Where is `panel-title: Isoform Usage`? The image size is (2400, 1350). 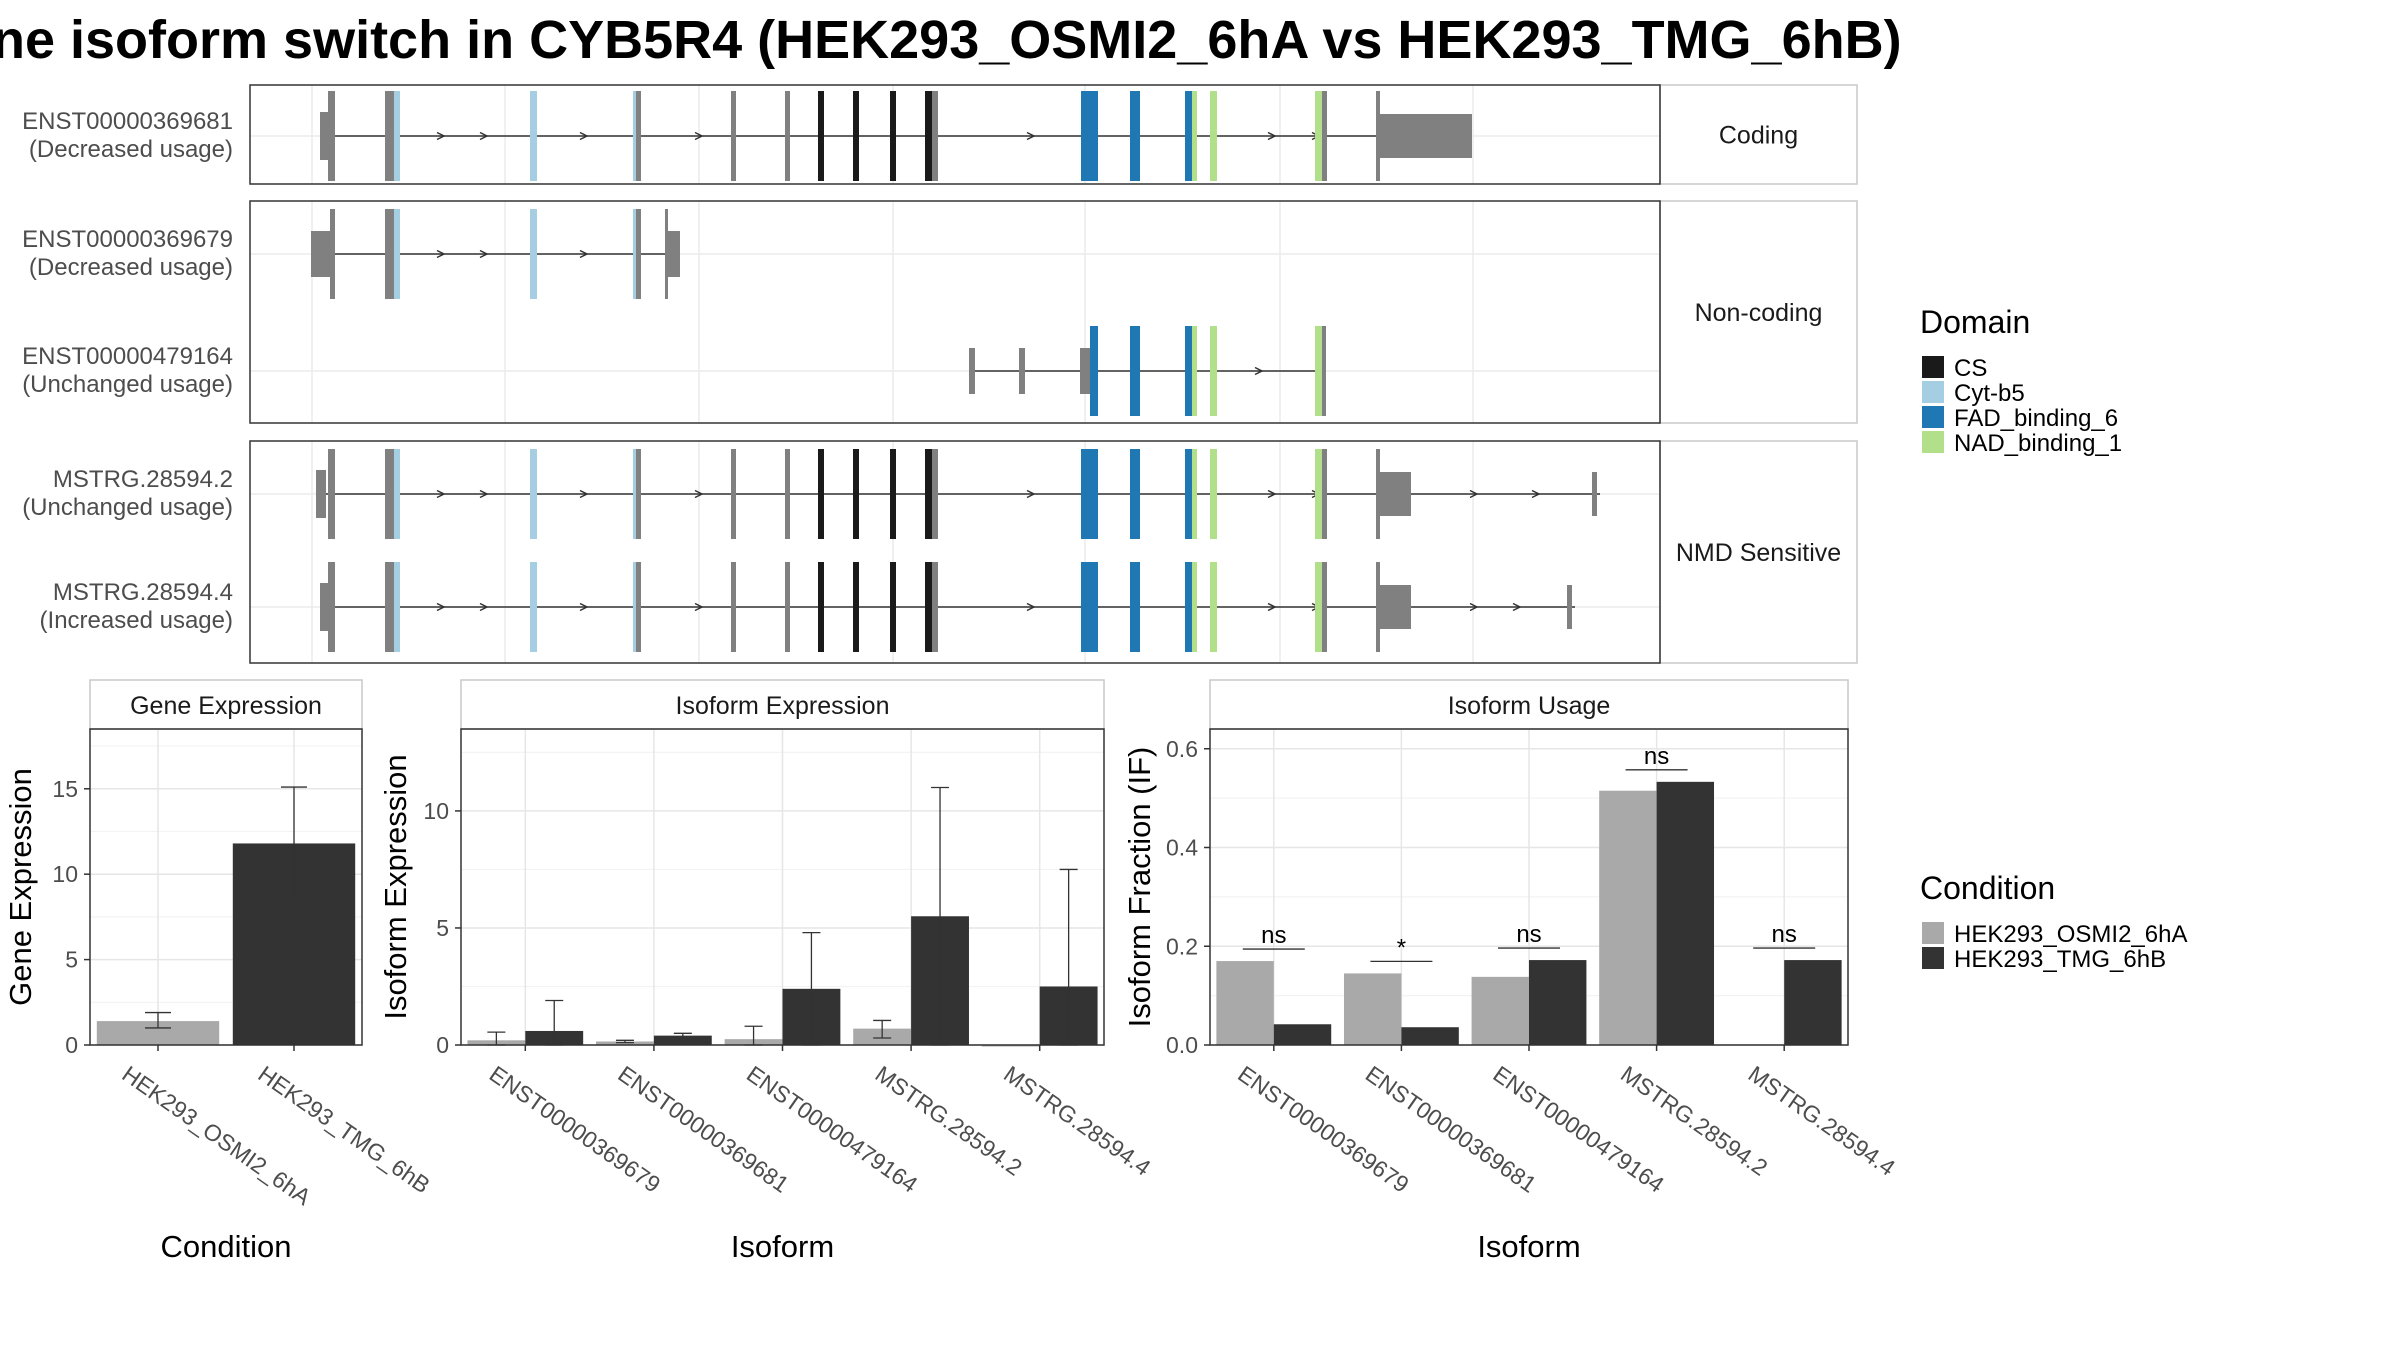 panel-title: Isoform Usage is located at coordinates (1529, 706).